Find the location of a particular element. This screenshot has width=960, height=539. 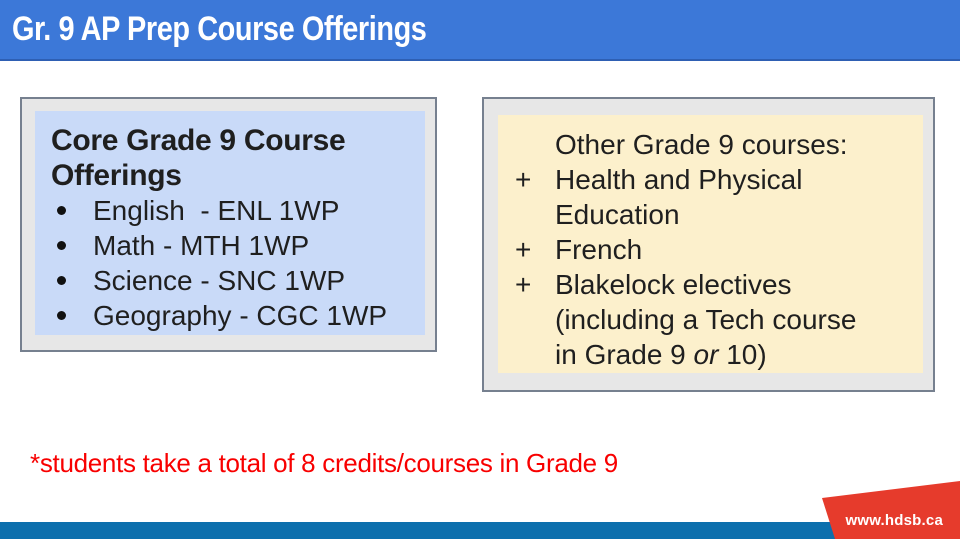

list-item-line: (including a Tech course is located at coordinates (706, 319).